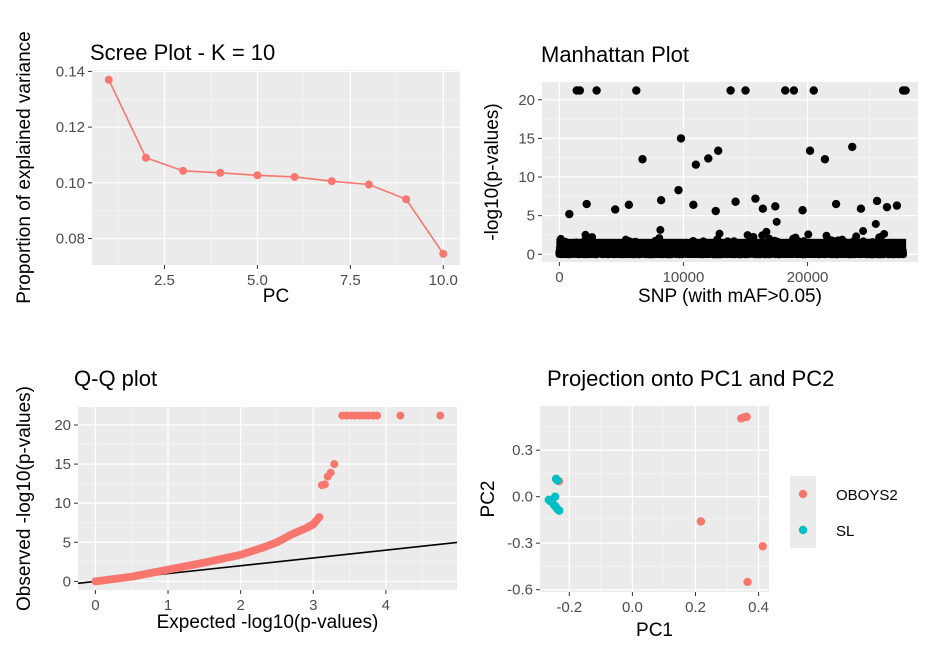 Image resolution: width=938 pixels, height=652 pixels. What do you see at coordinates (70, 127) in the screenshot?
I see `y-tick-label: 0.12` at bounding box center [70, 127].